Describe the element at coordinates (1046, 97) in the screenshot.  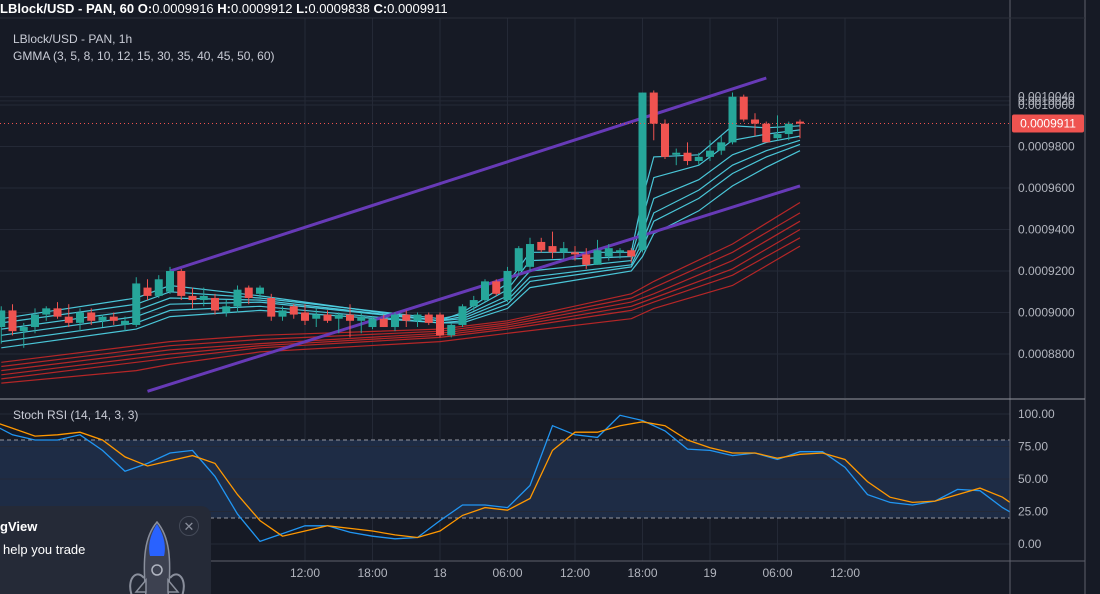
I see `price-tick-label: 0.0010040` at that location.